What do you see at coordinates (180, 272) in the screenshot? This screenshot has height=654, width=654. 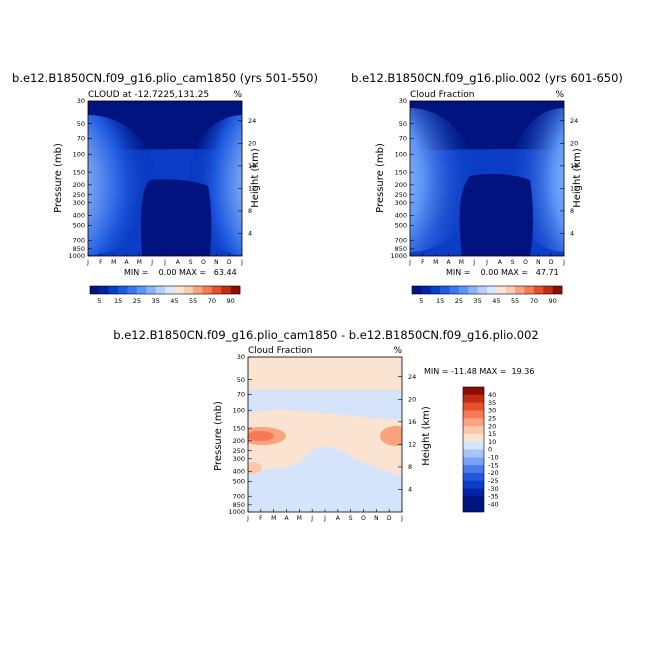 I see `panel-1-stats: MIN = 0.00 MAX = 63.44` at bounding box center [180, 272].